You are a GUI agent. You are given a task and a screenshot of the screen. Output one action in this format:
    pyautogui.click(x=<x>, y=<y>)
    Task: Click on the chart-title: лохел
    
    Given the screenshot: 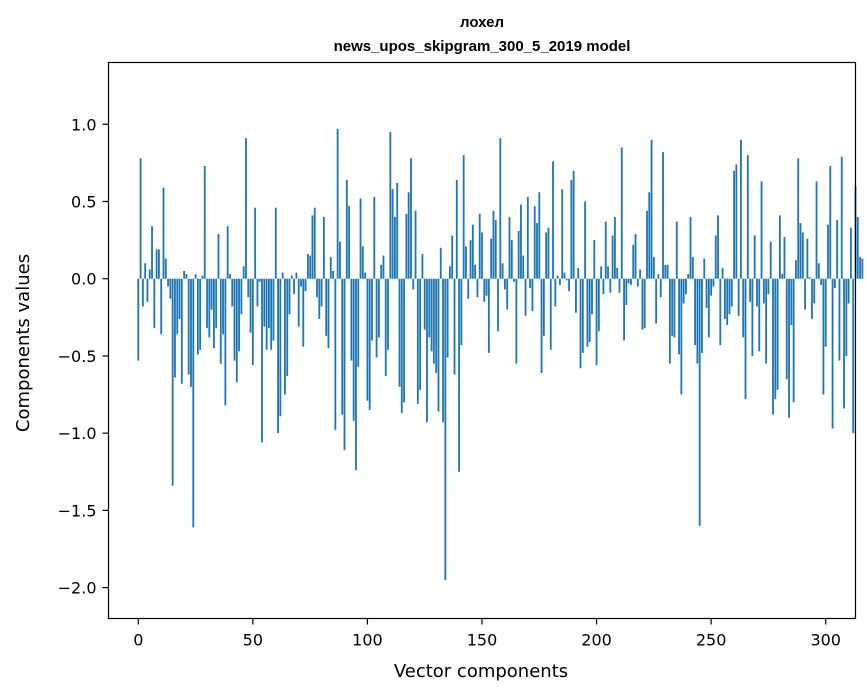 What is the action you would take?
    pyautogui.click(x=482, y=22)
    